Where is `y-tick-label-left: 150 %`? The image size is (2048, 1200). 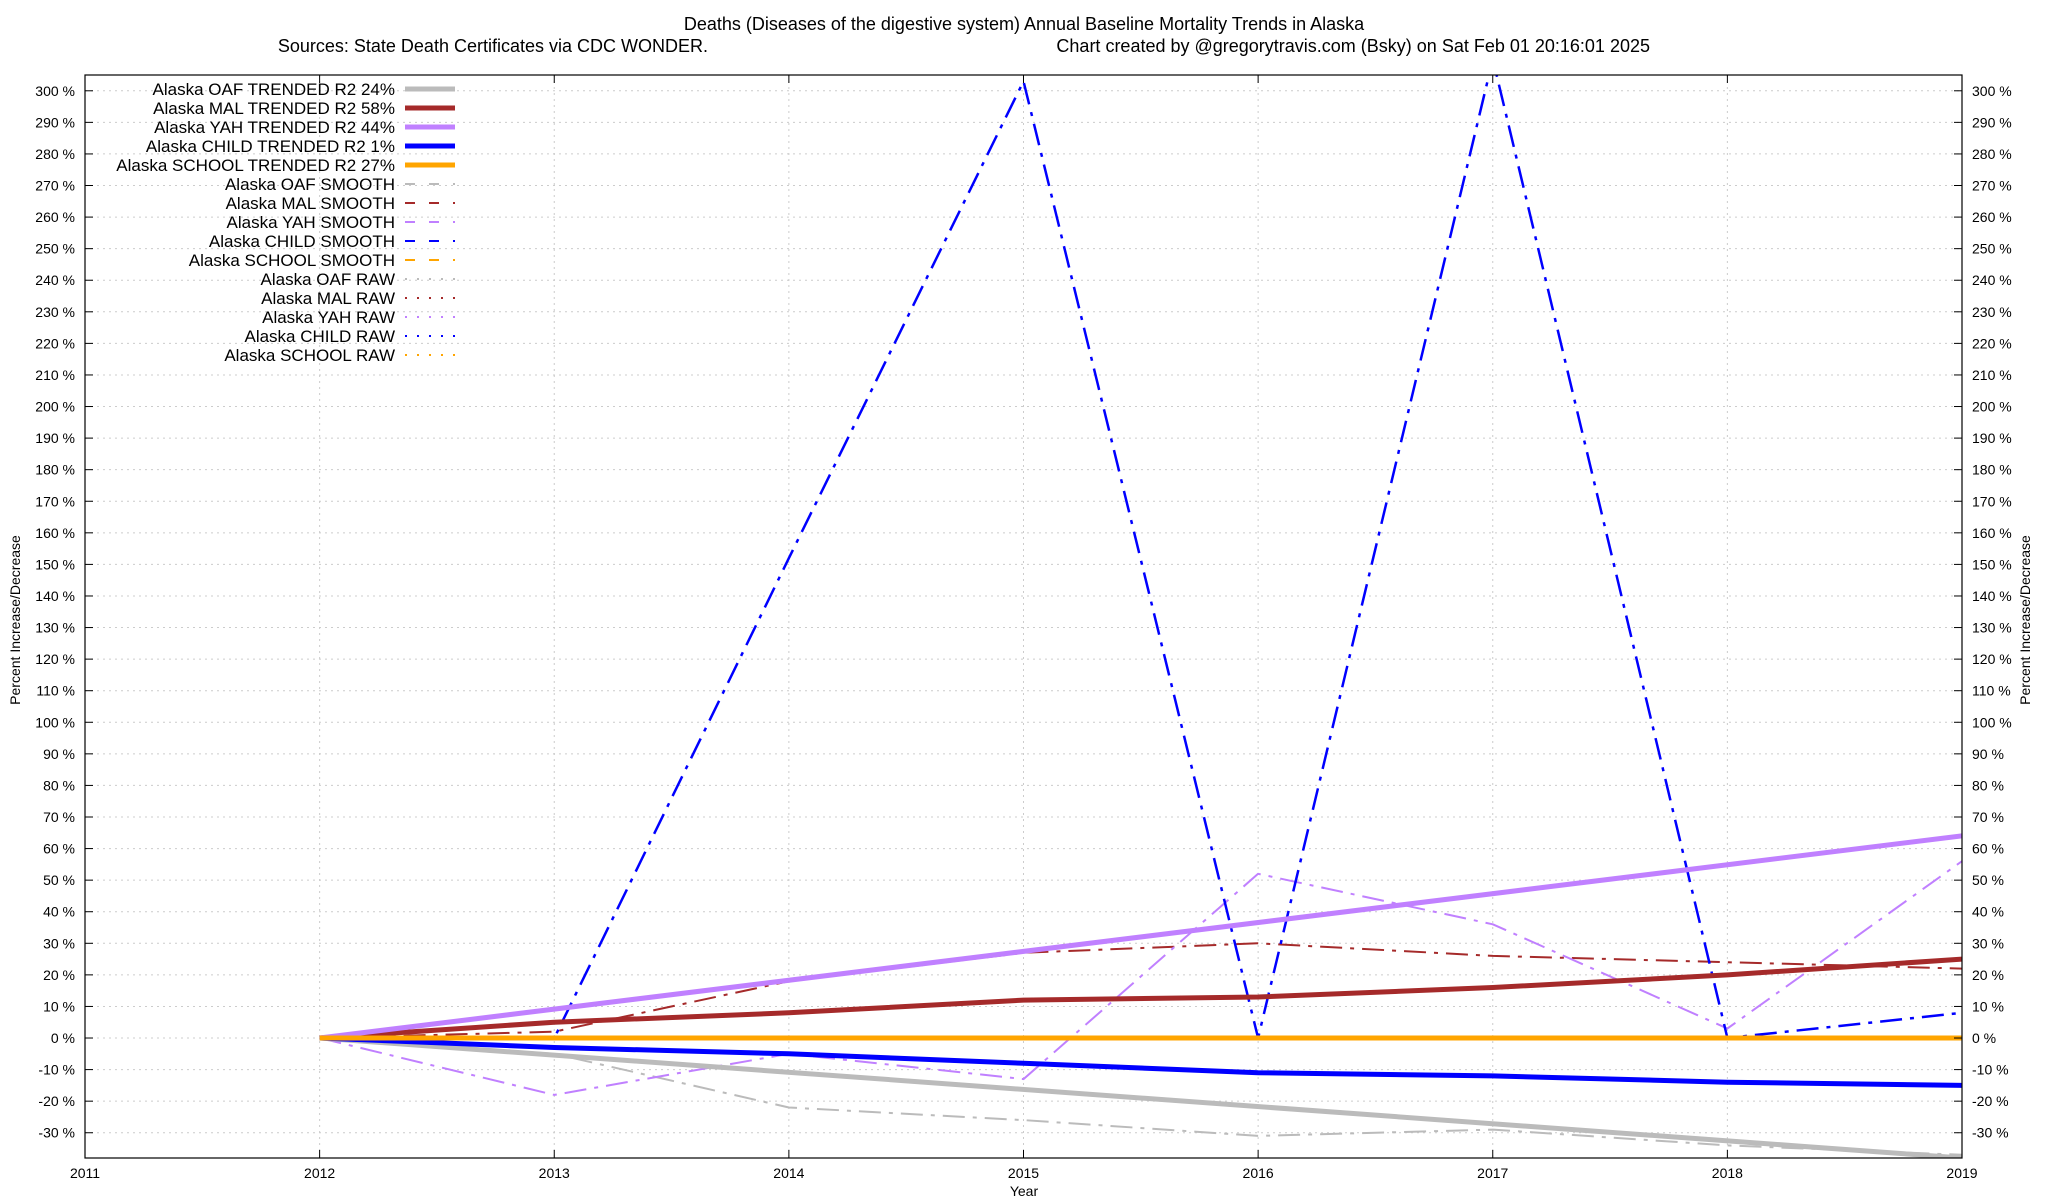 y-tick-label-left: 150 % is located at coordinates (55, 564).